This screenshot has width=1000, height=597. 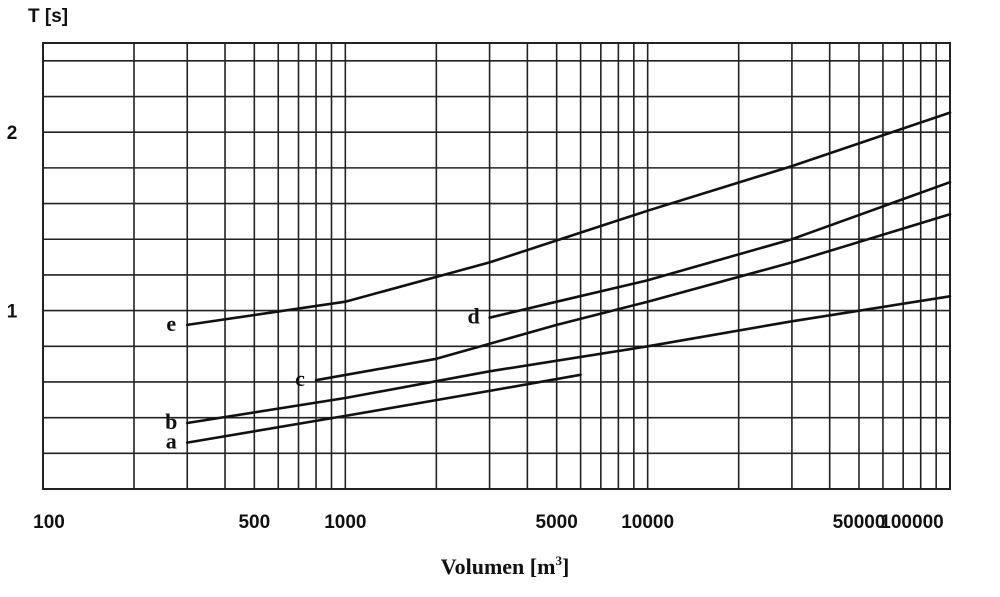 What do you see at coordinates (12, 222) in the screenshot?
I see `y-tick-labels: 12` at bounding box center [12, 222].